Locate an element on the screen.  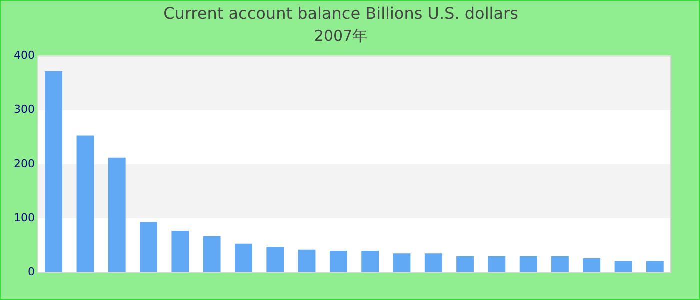
y-tick-label: 400 is located at coordinates (24, 55).